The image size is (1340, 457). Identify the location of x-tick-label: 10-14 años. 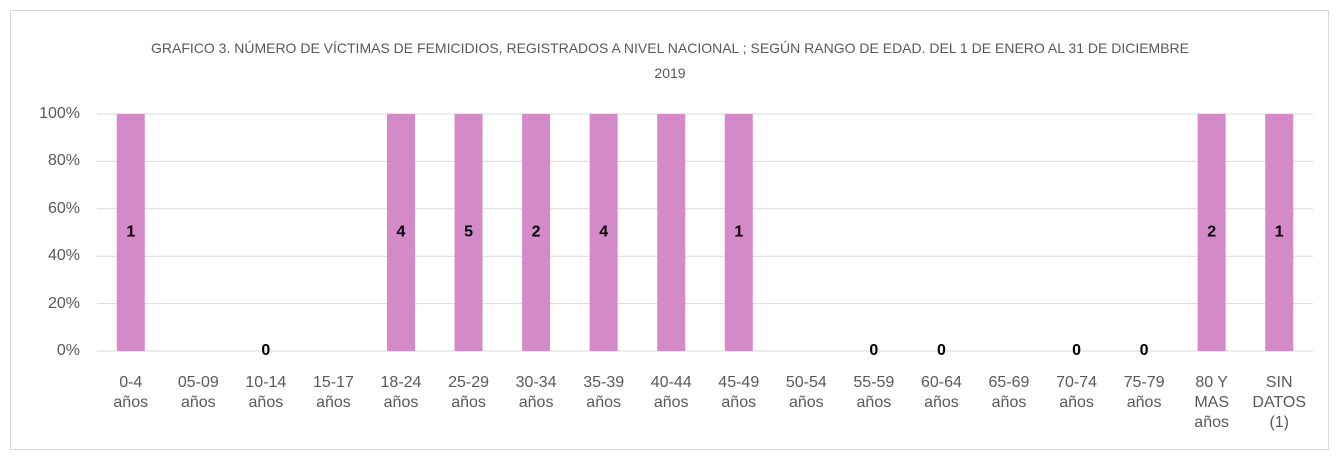
(266, 392).